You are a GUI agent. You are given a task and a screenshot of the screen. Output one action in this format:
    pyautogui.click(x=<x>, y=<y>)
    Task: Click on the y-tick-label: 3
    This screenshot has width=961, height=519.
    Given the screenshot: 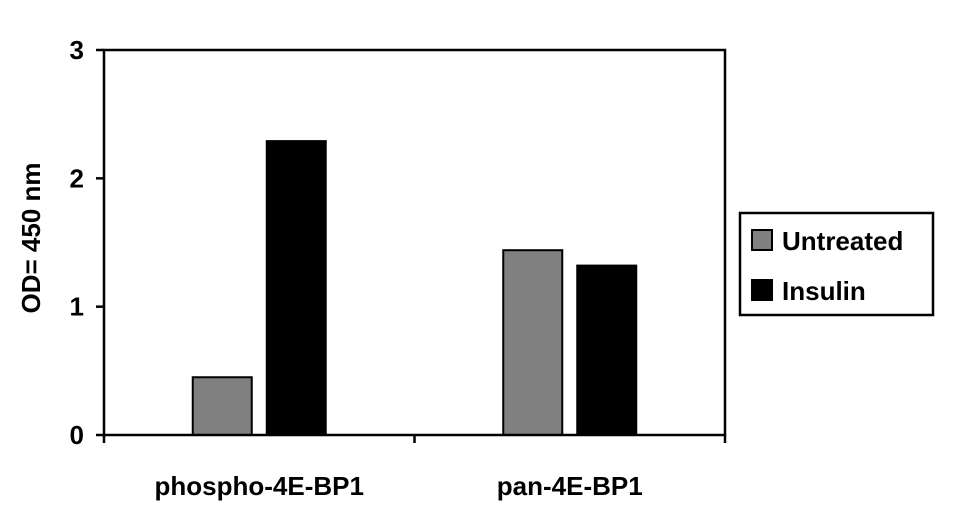 What is the action you would take?
    pyautogui.click(x=77, y=50)
    